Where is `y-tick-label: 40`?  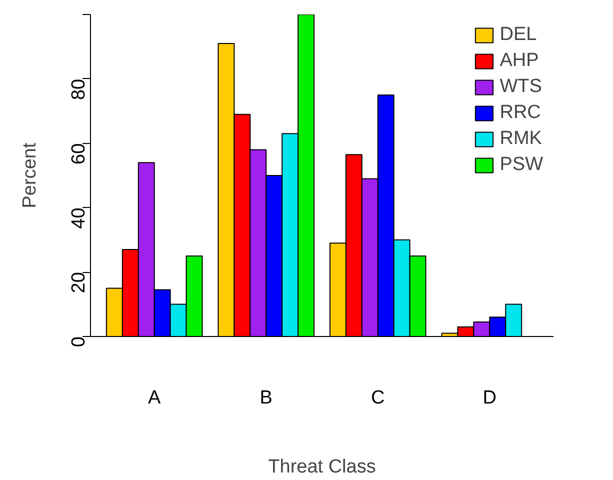 y-tick-label: 40 is located at coordinates (79, 218).